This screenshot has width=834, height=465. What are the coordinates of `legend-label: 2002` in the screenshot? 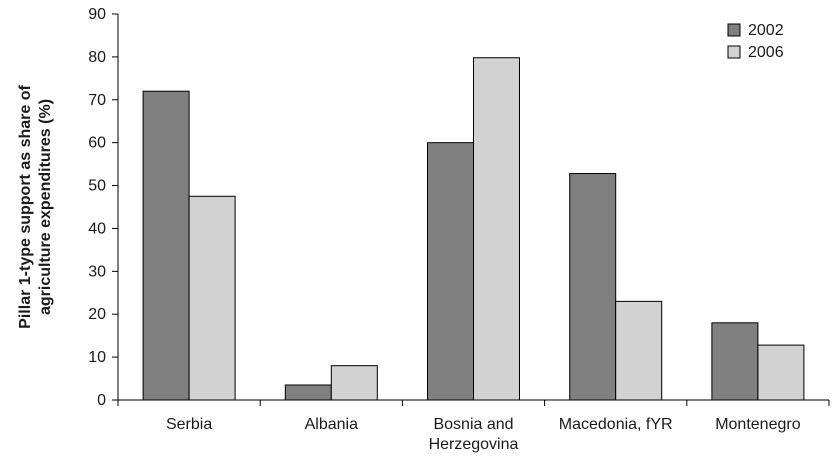 It's located at (766, 30).